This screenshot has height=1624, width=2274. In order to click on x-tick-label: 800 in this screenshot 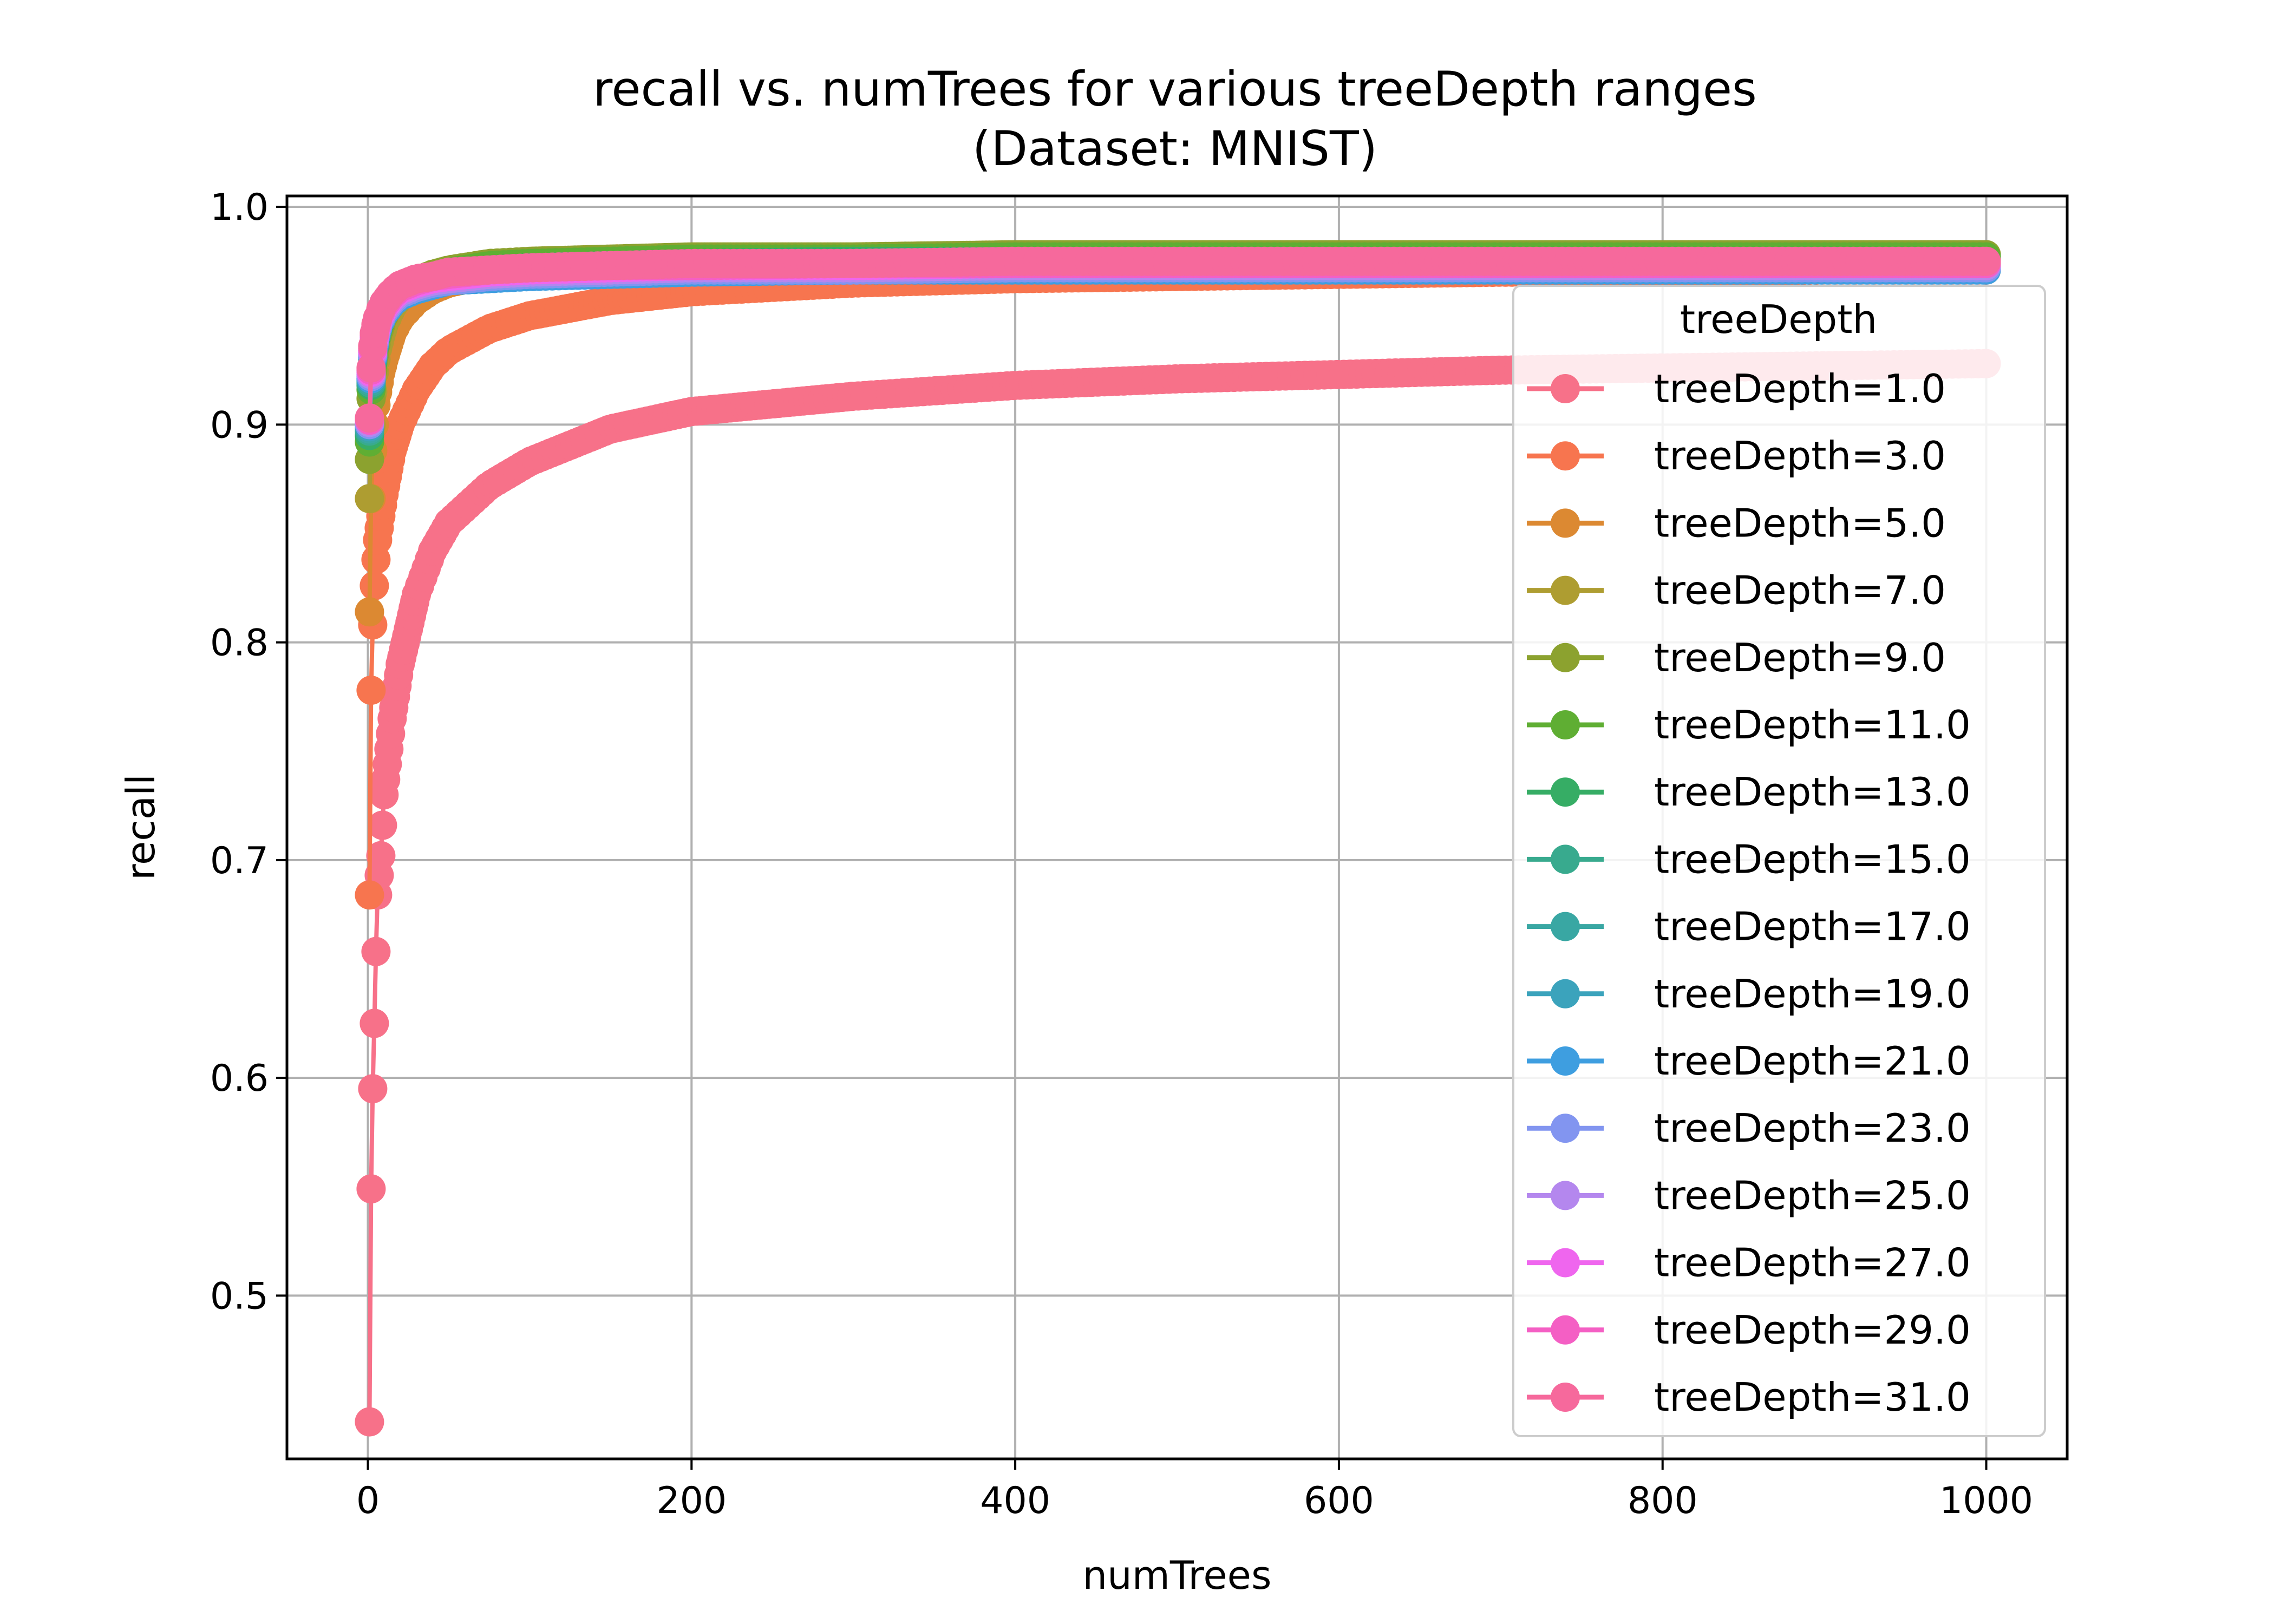, I will do `click(1663, 1500)`.